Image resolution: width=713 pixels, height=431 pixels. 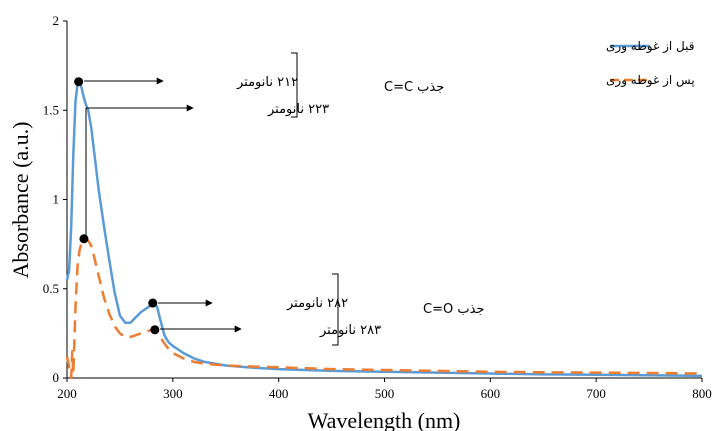 I want to click on legend-label-after: پس از غوطه وری, so click(x=650, y=80).